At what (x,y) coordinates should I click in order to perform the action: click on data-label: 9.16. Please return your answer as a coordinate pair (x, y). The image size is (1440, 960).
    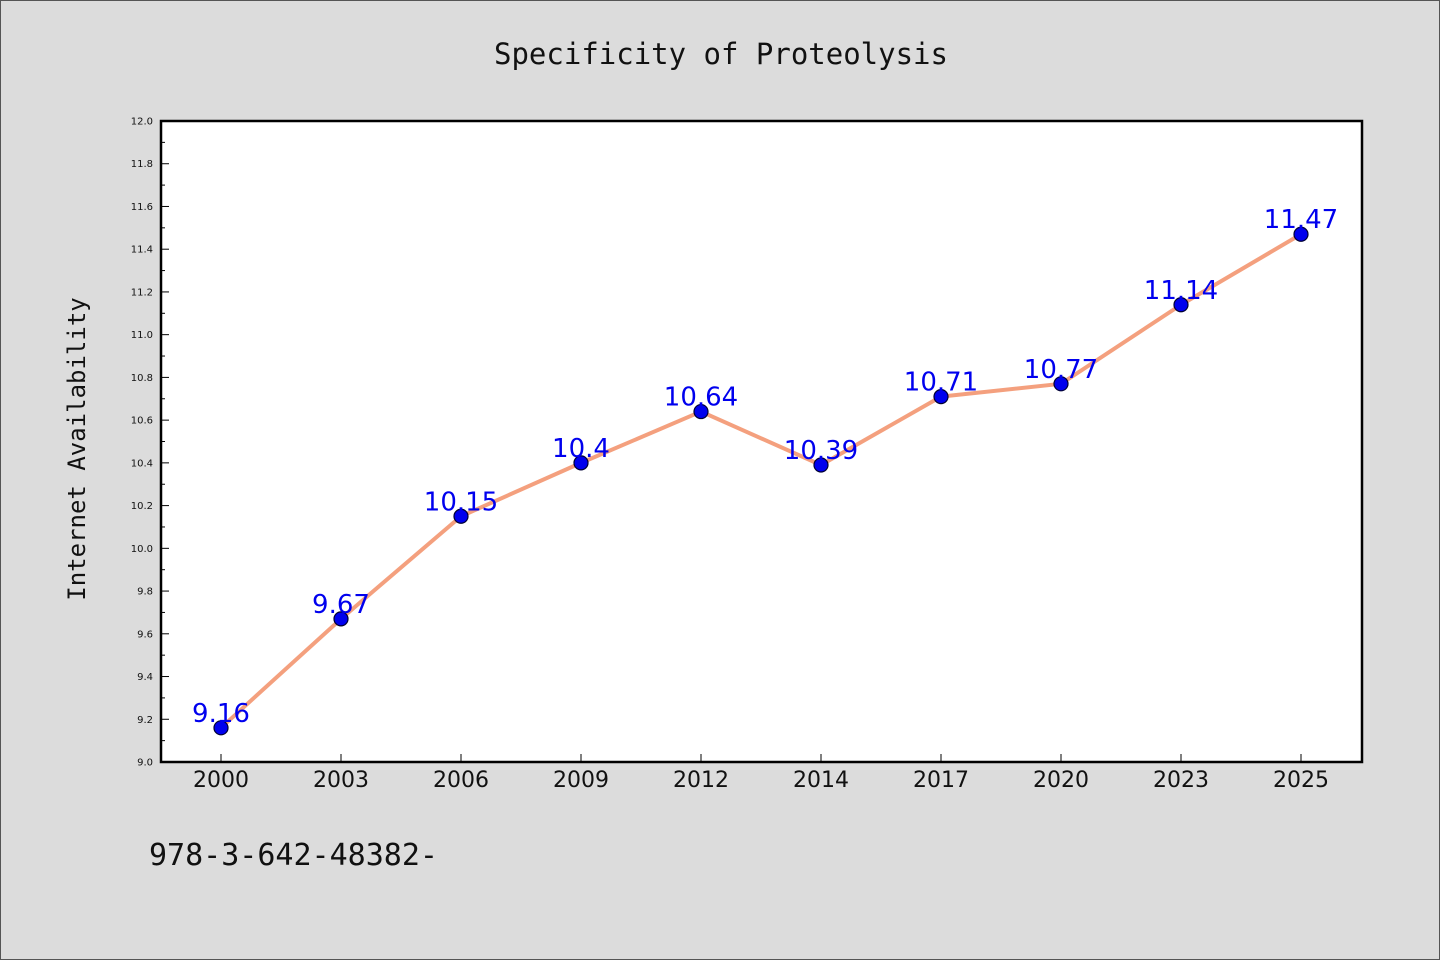
    Looking at the image, I should click on (221, 714).